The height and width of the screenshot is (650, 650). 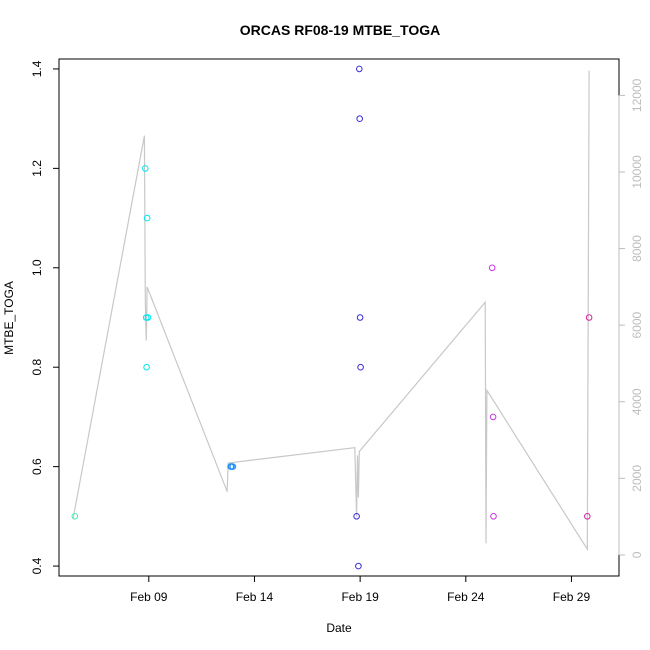 I want to click on x-axis: Feb 09 Feb 14 Feb 19 Feb 24 Feb 29, so click(x=360, y=589).